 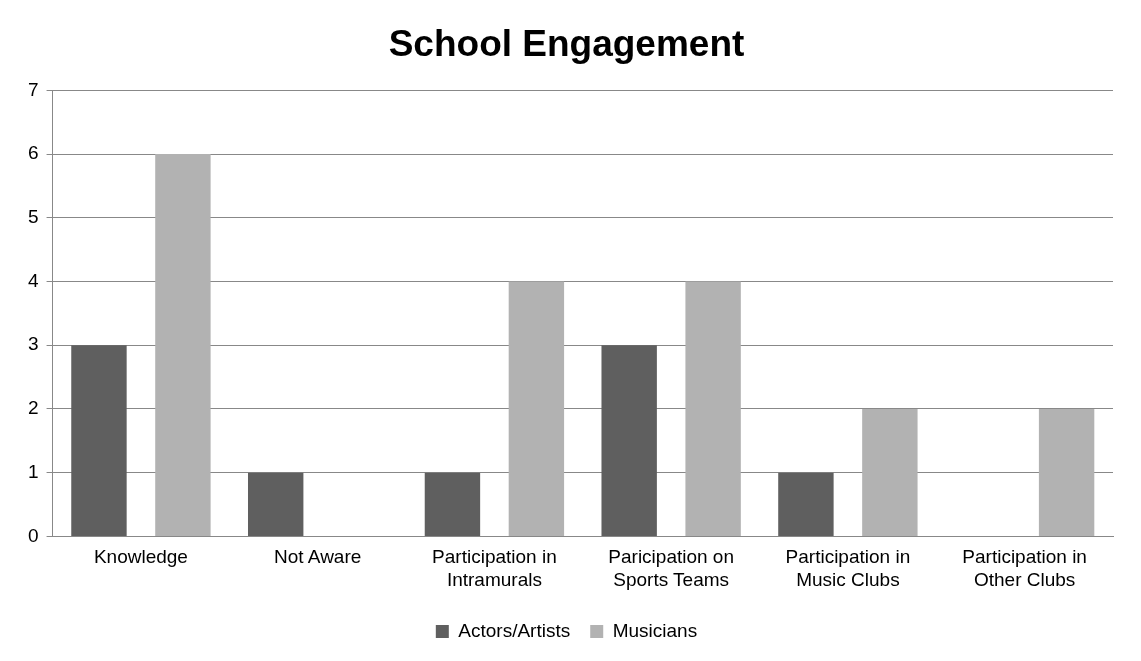 I want to click on x-tick-label: Participation in Music Clubs, so click(x=848, y=568).